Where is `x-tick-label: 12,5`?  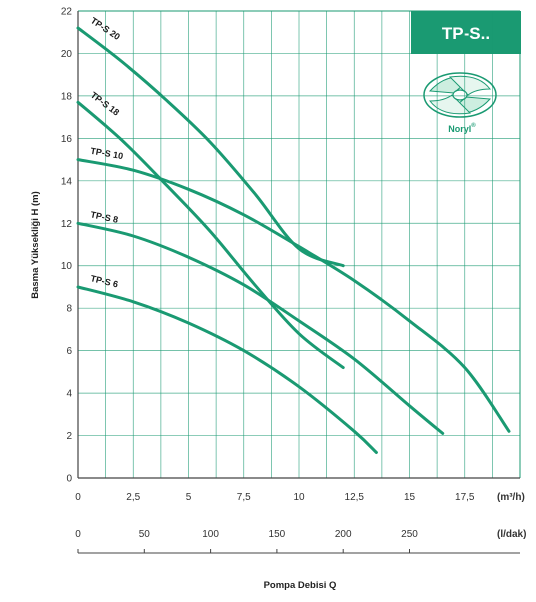 x-tick-label: 12,5 is located at coordinates (355, 497).